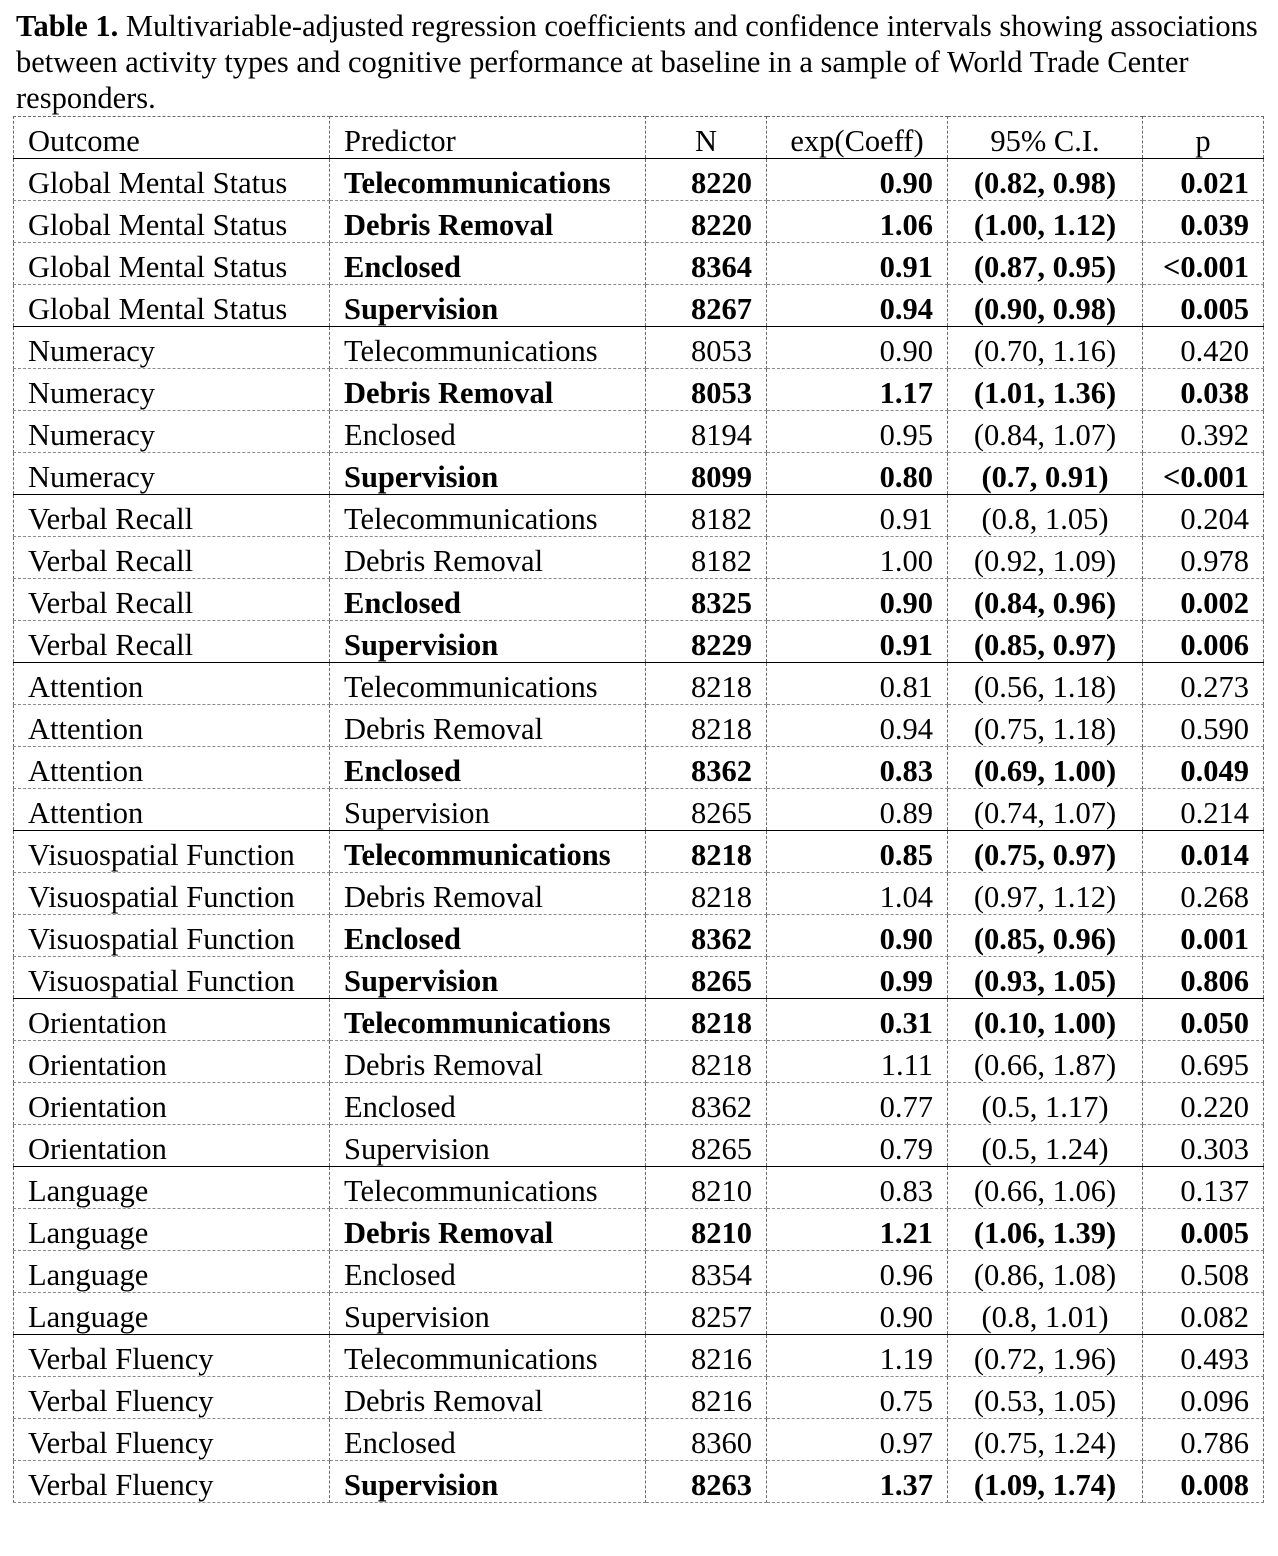  Describe the element at coordinates (1203, 389) in the screenshot. I see `cell-p: 0.038` at that location.